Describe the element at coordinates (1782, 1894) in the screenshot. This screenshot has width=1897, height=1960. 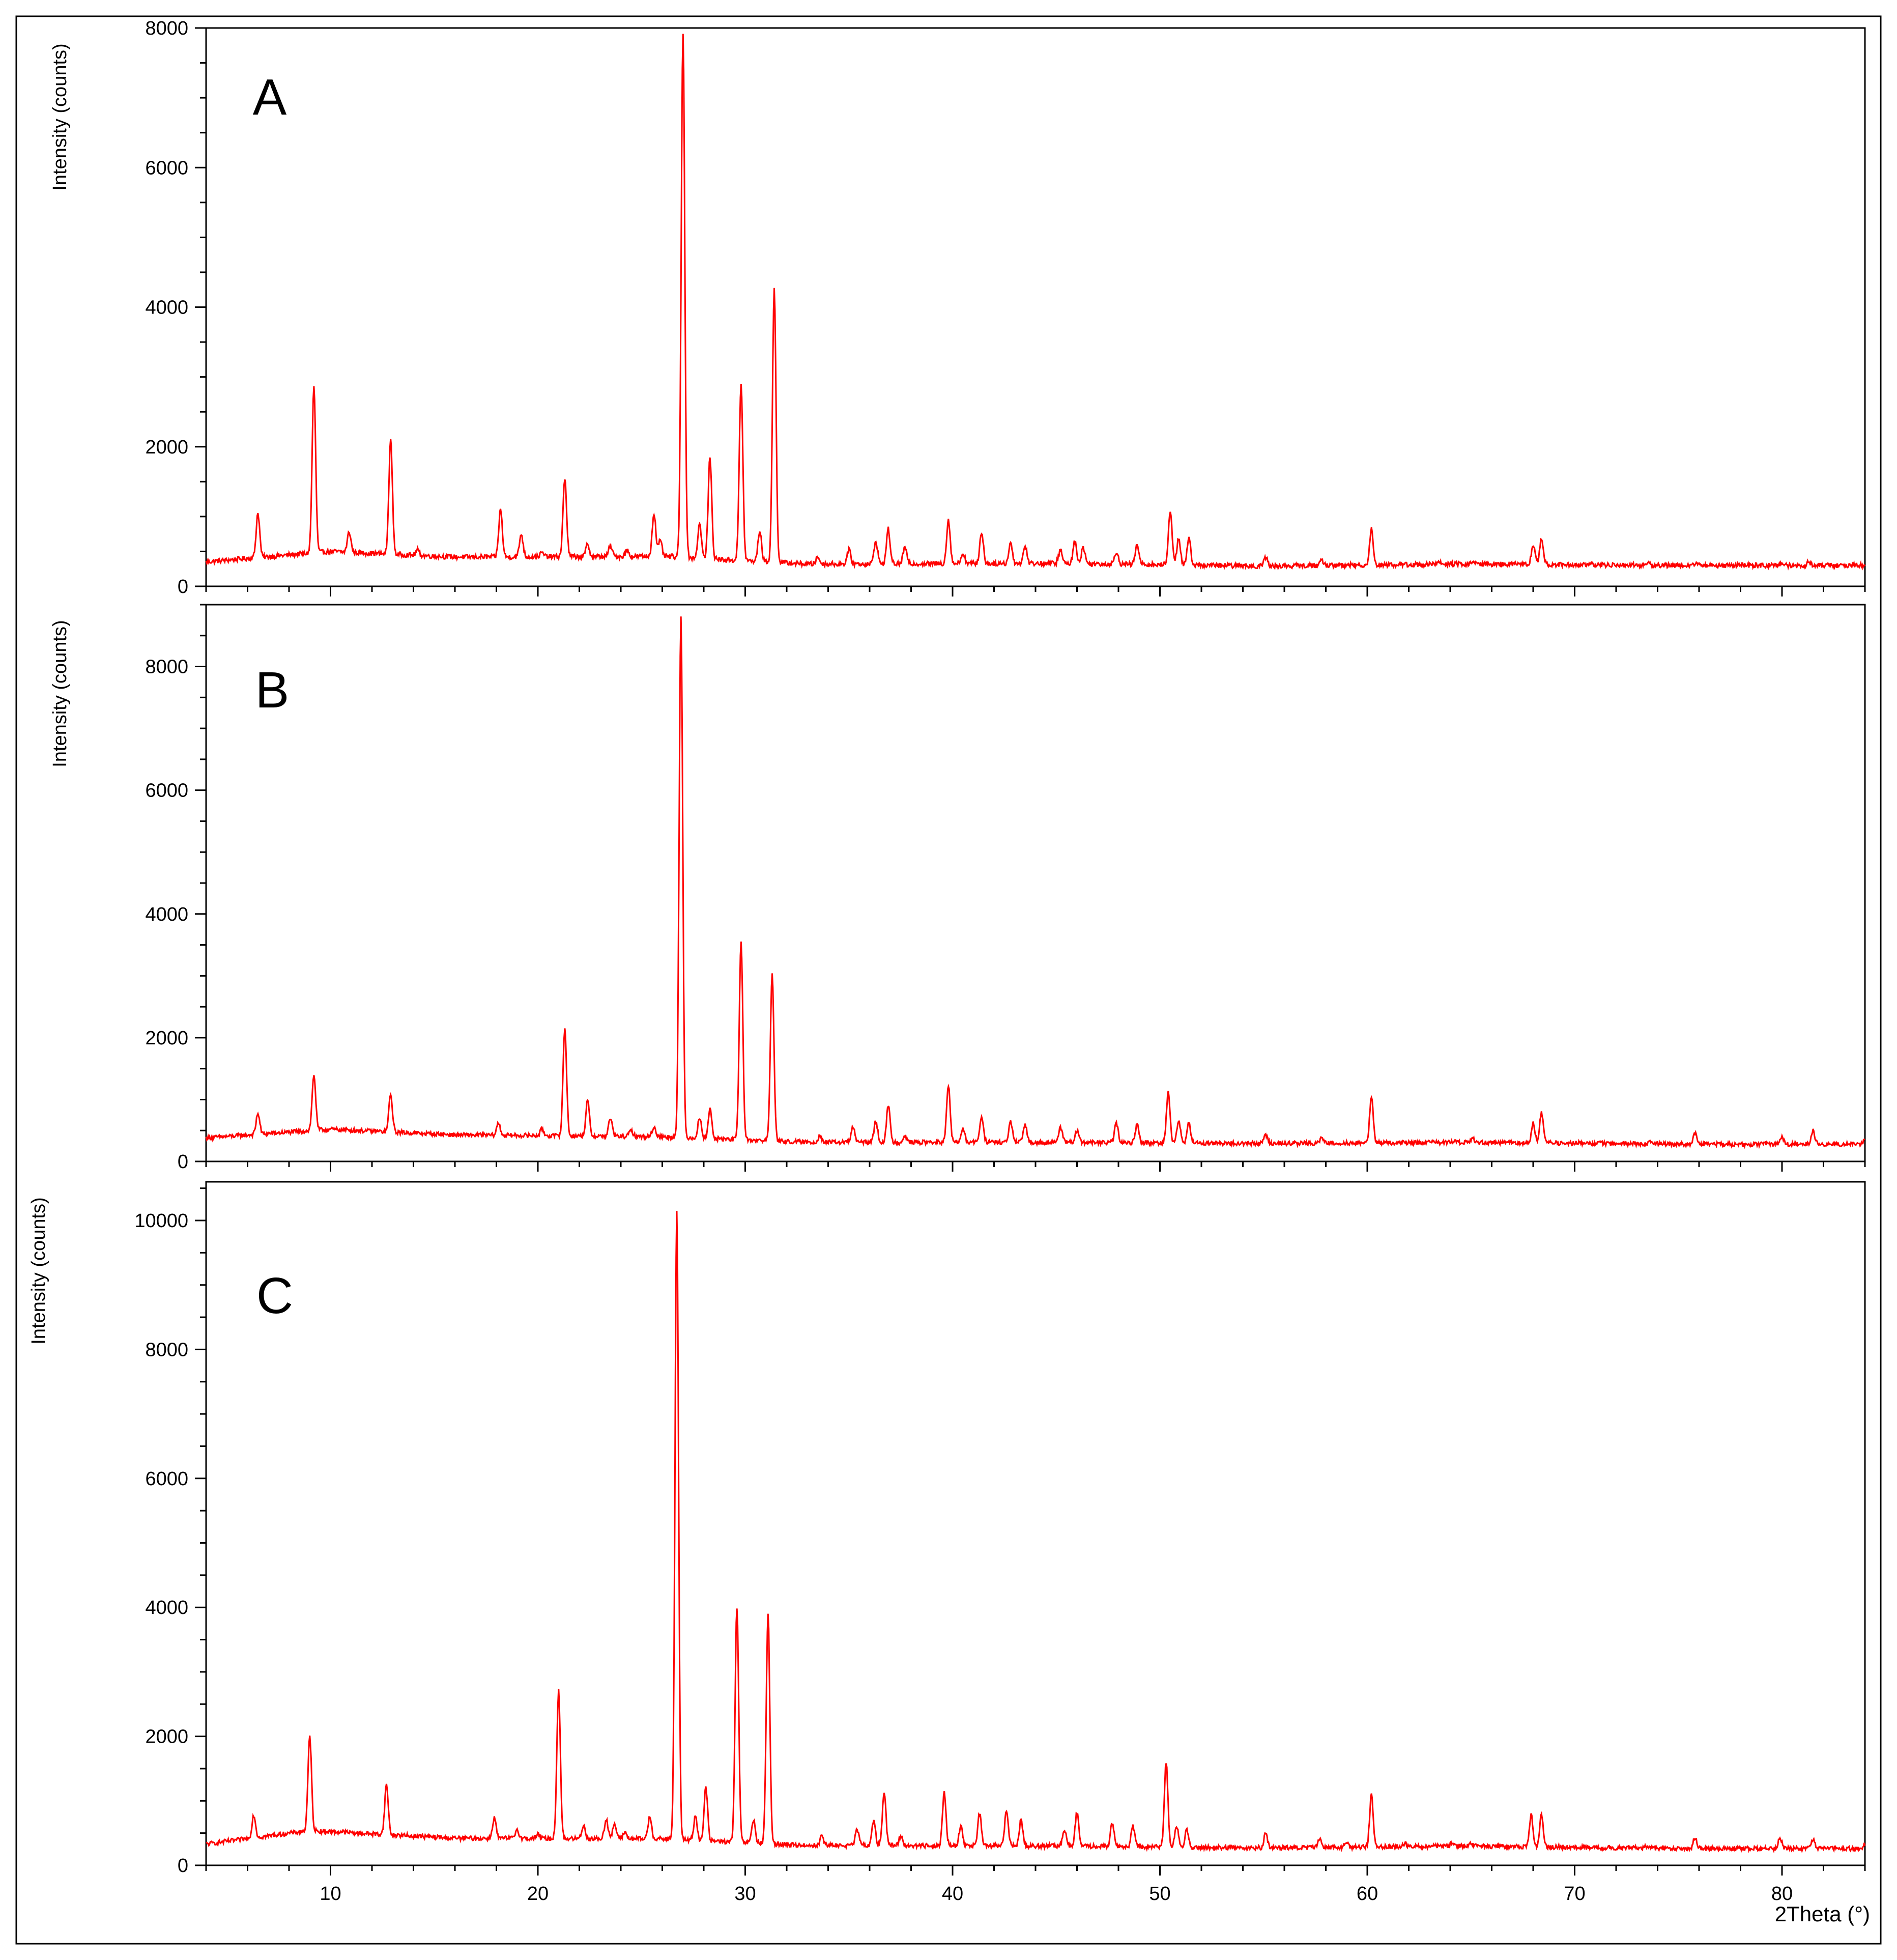
I see `x-tick-label: 80` at that location.